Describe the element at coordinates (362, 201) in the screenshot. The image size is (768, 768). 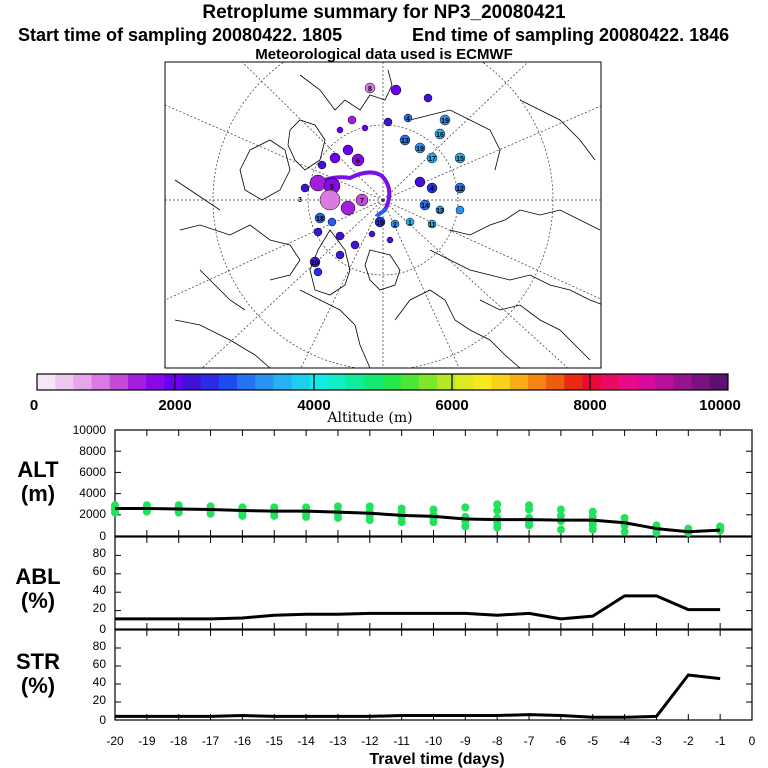
I see `map-label: 7` at that location.